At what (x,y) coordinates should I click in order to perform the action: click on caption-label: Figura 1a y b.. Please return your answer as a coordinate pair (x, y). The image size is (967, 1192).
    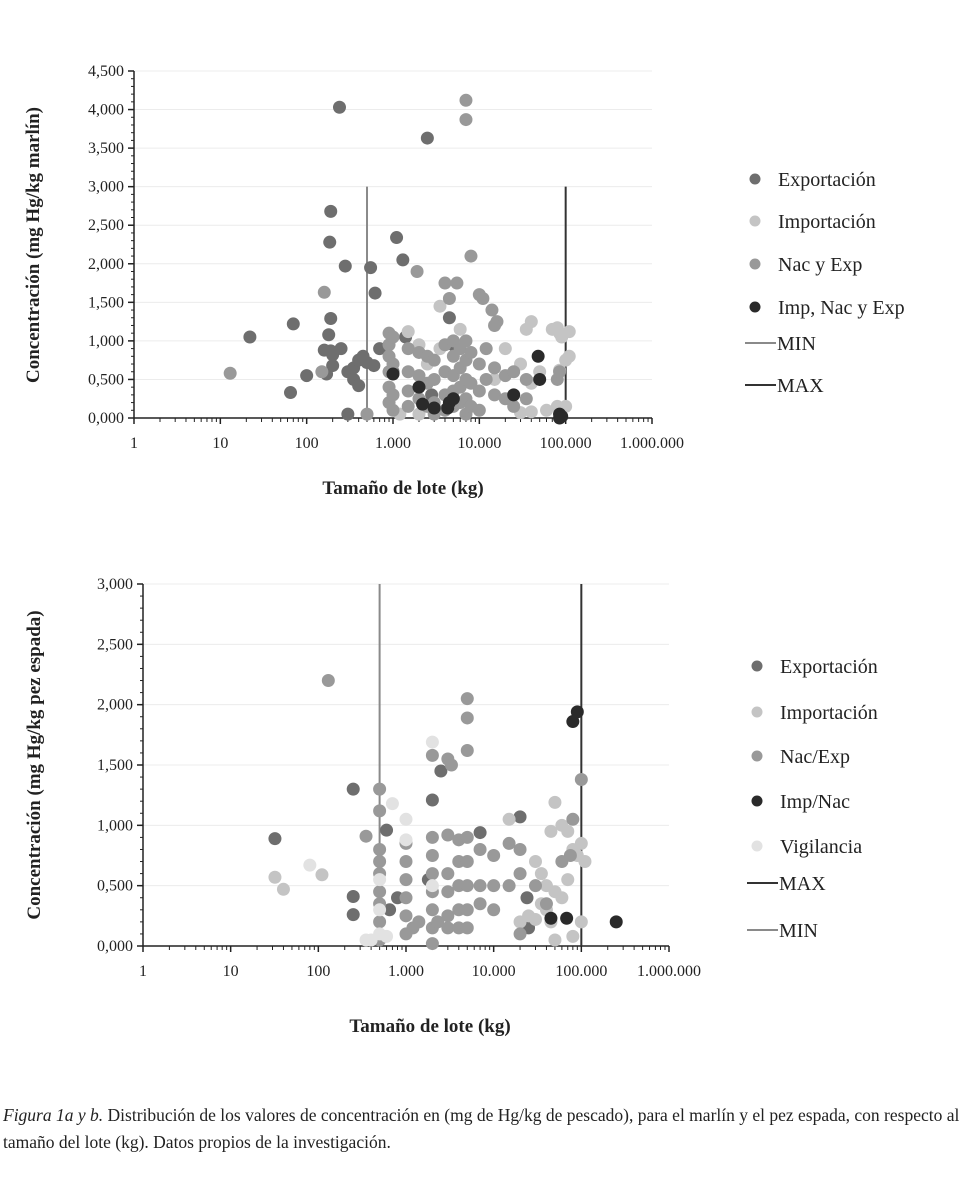
    Looking at the image, I should click on (53, 1115).